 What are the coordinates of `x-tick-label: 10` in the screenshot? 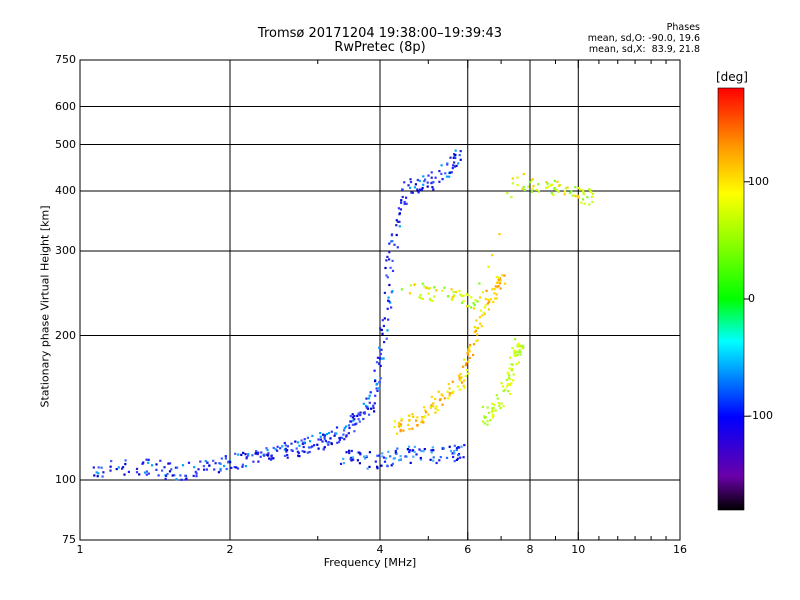 It's located at (578, 549).